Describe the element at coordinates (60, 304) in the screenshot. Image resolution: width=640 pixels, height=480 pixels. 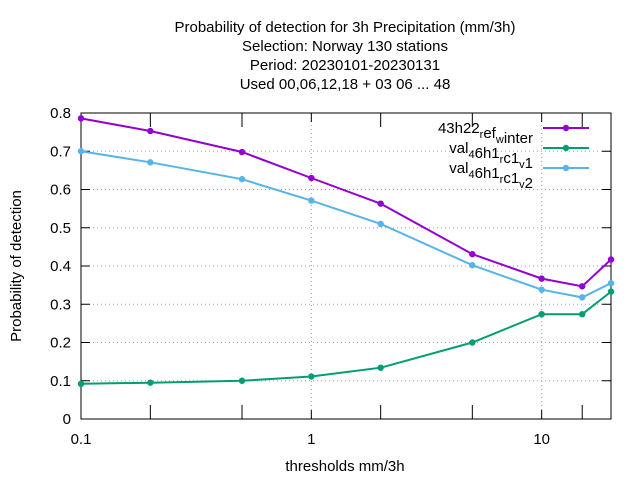
I see `y-tick-label: 0.3` at that location.